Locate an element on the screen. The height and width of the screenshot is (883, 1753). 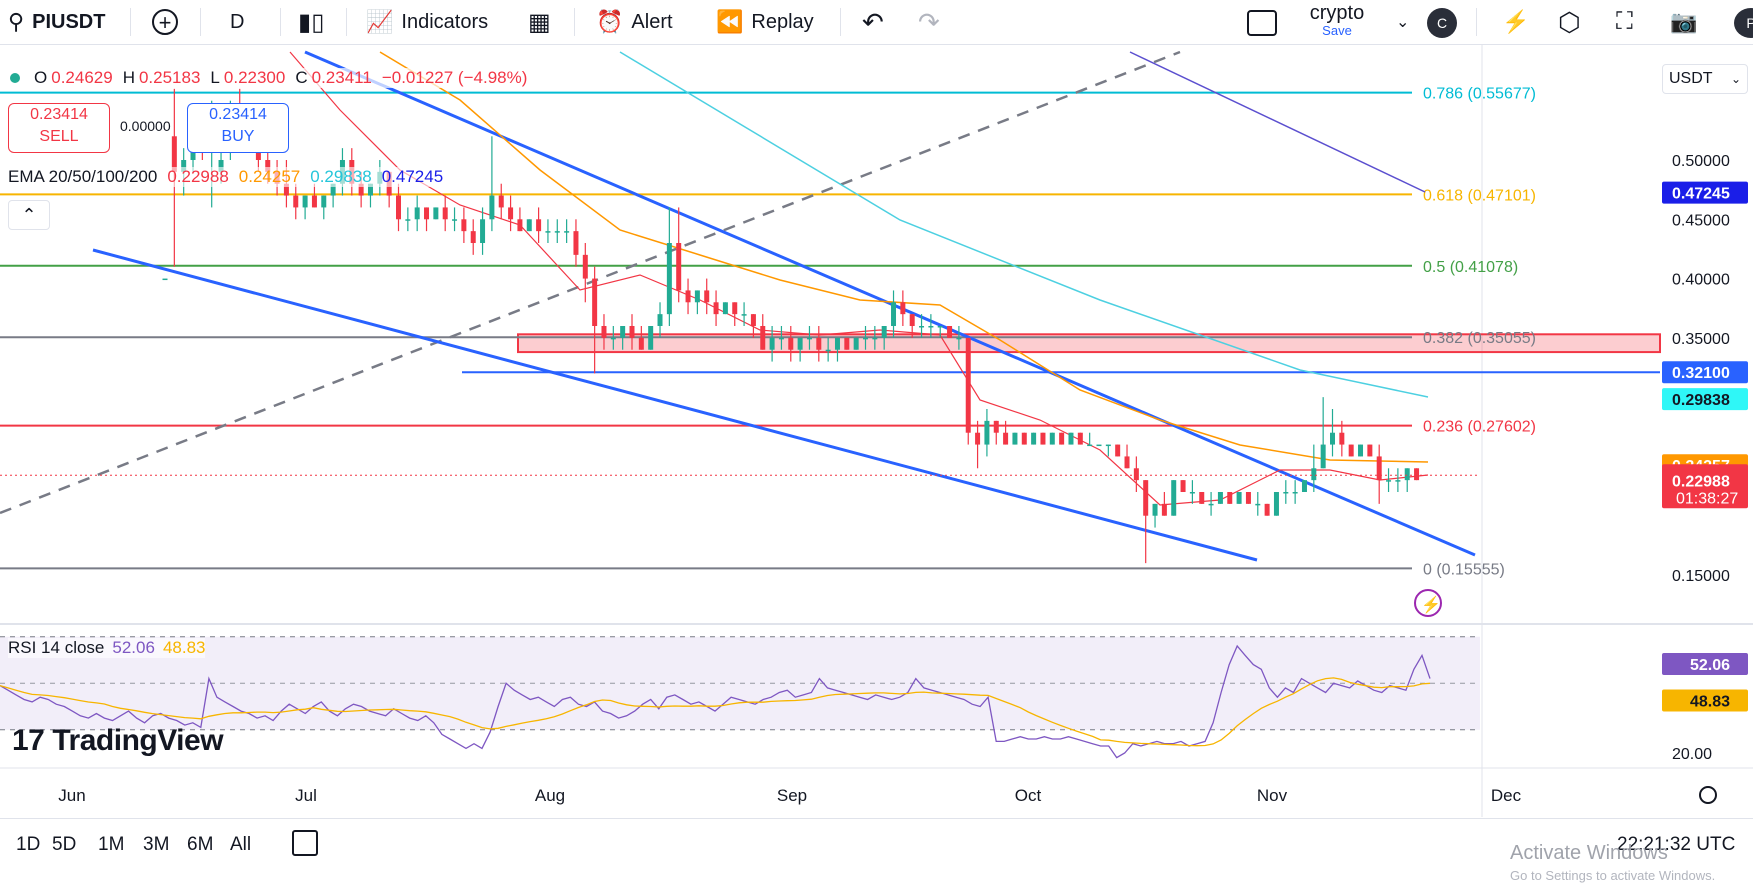
currency-select: USDT ⌄ is located at coordinates (1705, 79).